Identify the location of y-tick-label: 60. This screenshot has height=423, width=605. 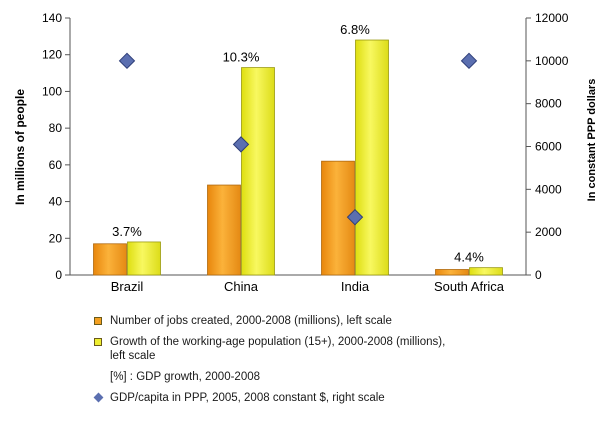
(56, 165).